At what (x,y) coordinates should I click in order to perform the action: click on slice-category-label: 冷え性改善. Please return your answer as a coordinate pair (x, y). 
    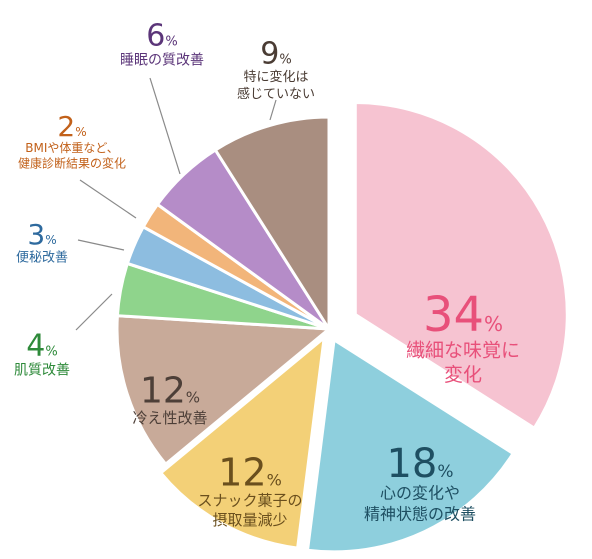
    Looking at the image, I should click on (169, 418).